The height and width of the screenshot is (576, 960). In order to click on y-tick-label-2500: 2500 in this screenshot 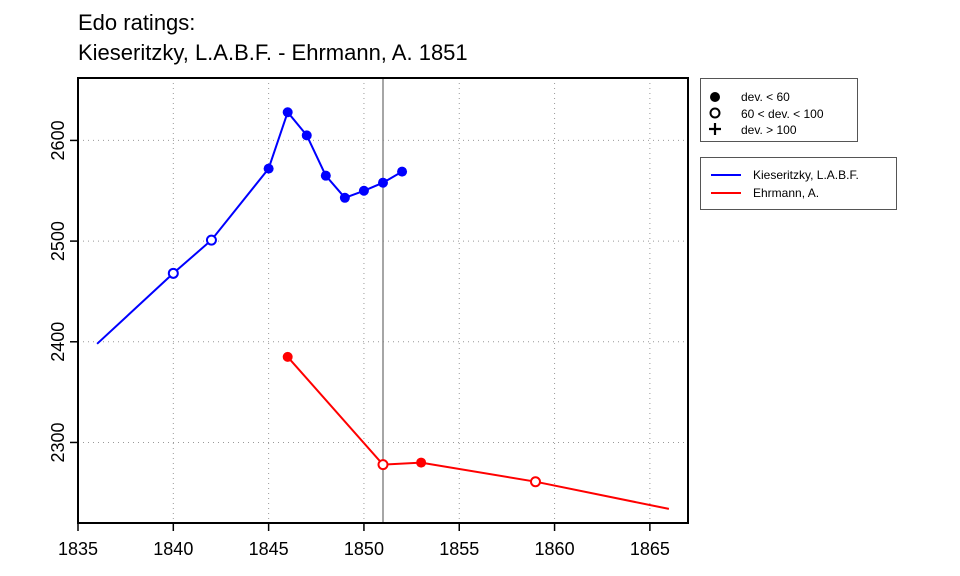, I will do `click(58, 241)`.